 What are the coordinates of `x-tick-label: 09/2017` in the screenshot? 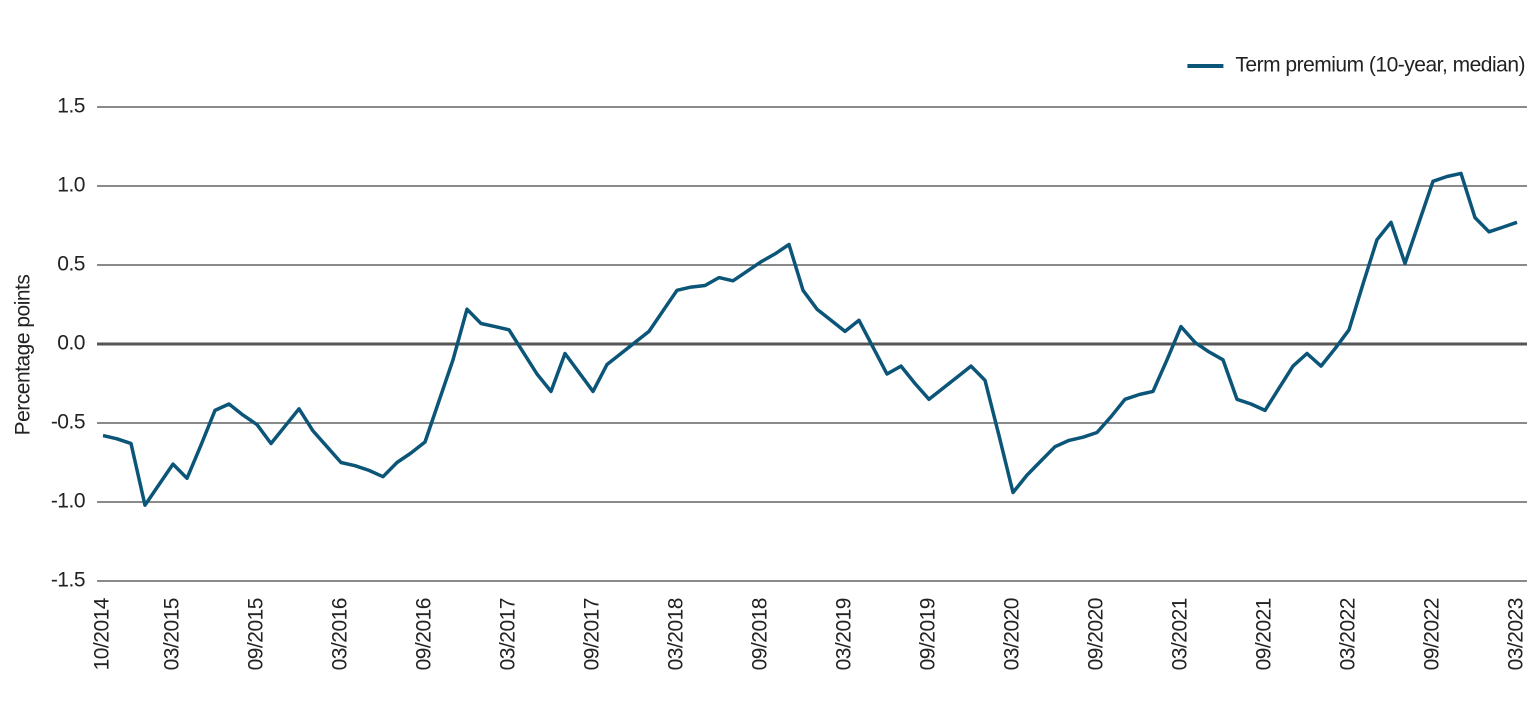 It's located at (592, 634).